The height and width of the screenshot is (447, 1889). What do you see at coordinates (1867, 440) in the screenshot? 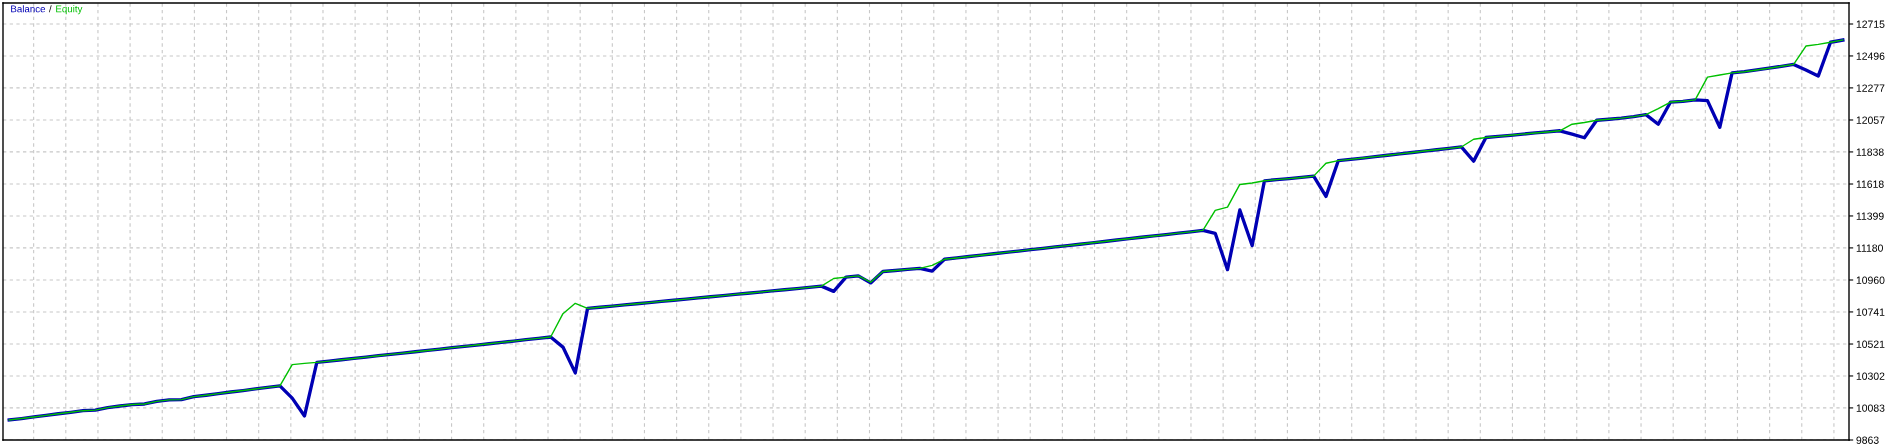
I see `y-tick-label: 9863` at bounding box center [1867, 440].